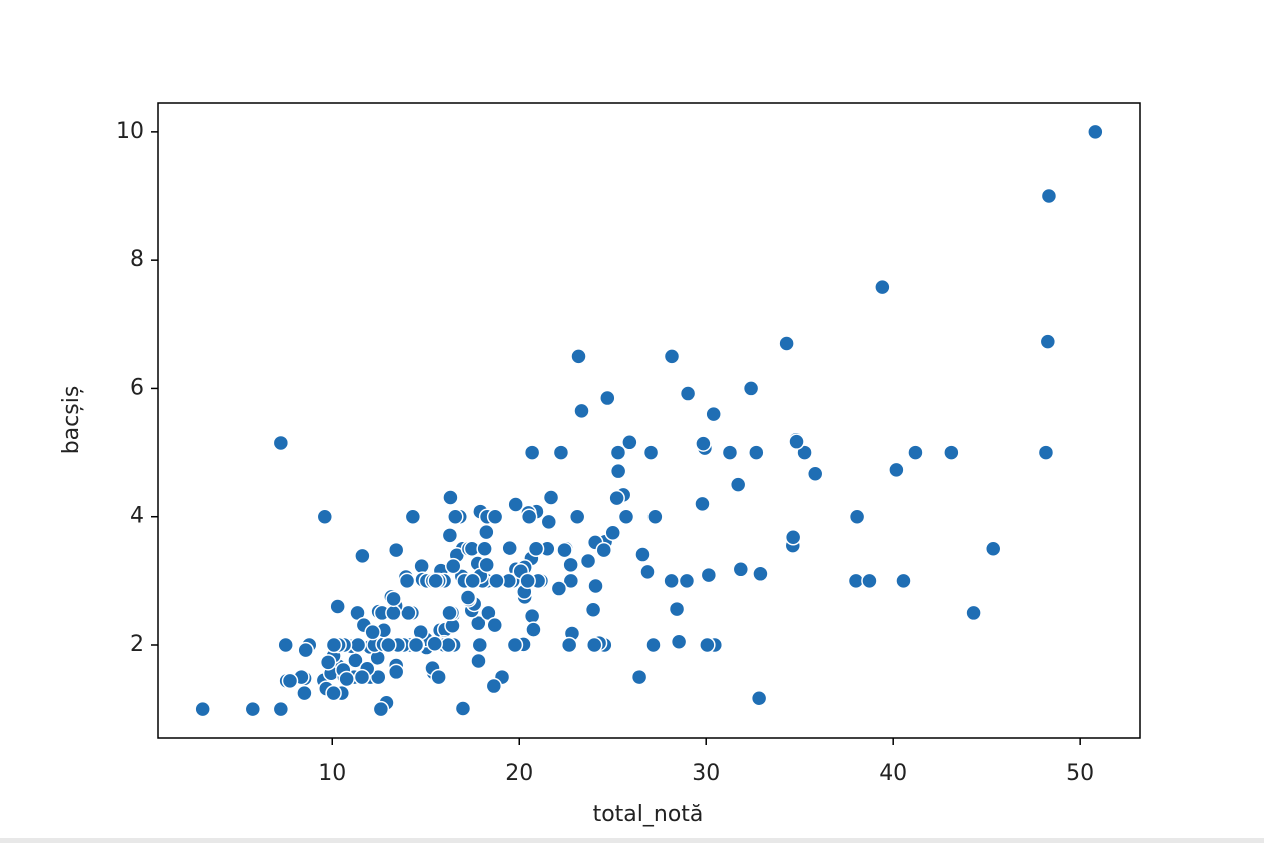 The width and height of the screenshot is (1264, 843). What do you see at coordinates (1080, 773) in the screenshot?
I see `x-tick-label: 50` at bounding box center [1080, 773].